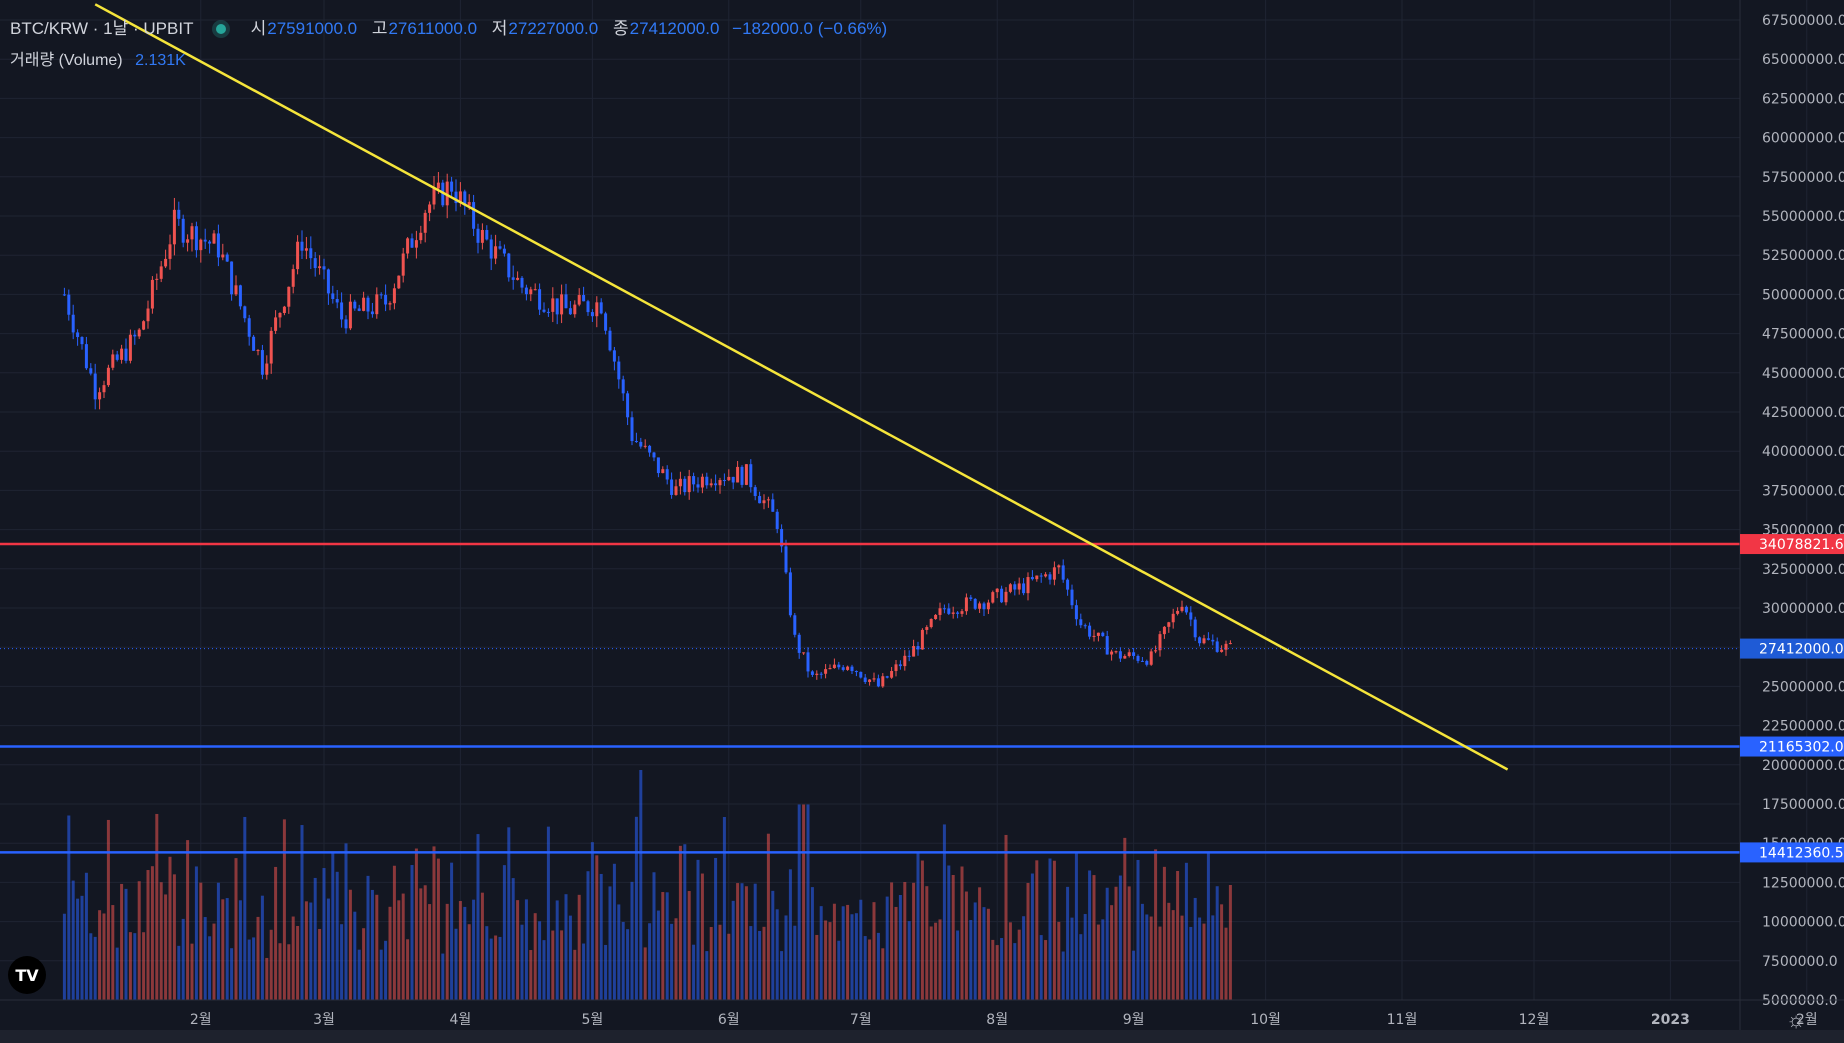  What do you see at coordinates (1803, 609) in the screenshot?
I see `price-tick-label: 30000000.0` at bounding box center [1803, 609].